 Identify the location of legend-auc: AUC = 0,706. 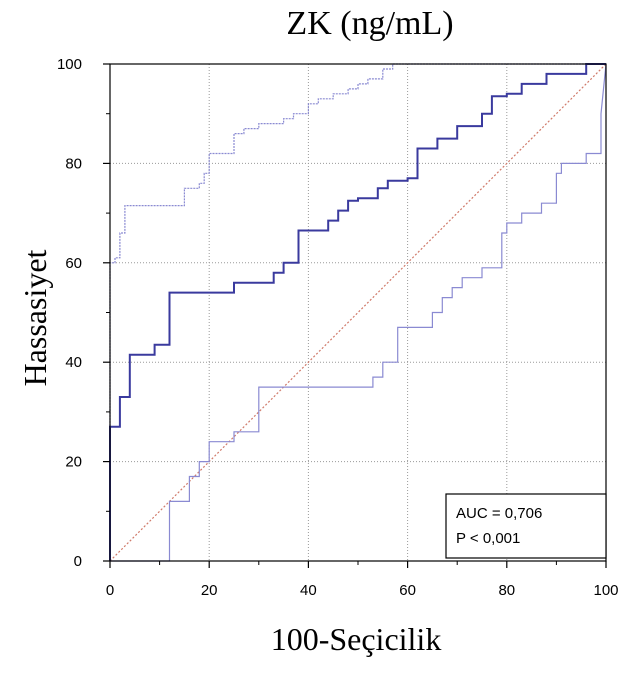
(499, 513).